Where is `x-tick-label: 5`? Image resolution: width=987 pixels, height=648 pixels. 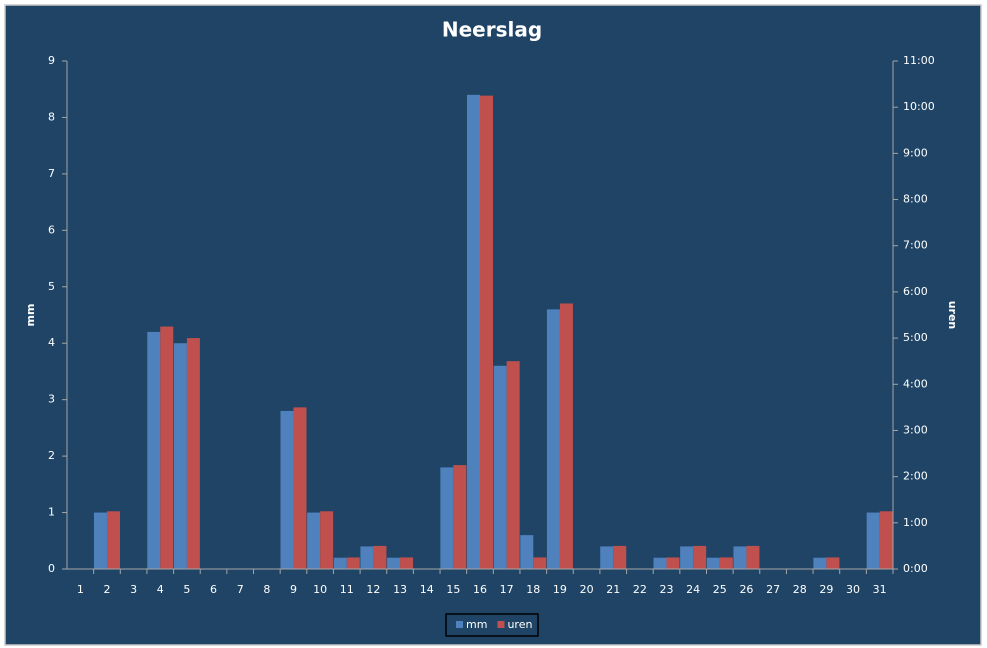 x-tick-label: 5 is located at coordinates (186, 589).